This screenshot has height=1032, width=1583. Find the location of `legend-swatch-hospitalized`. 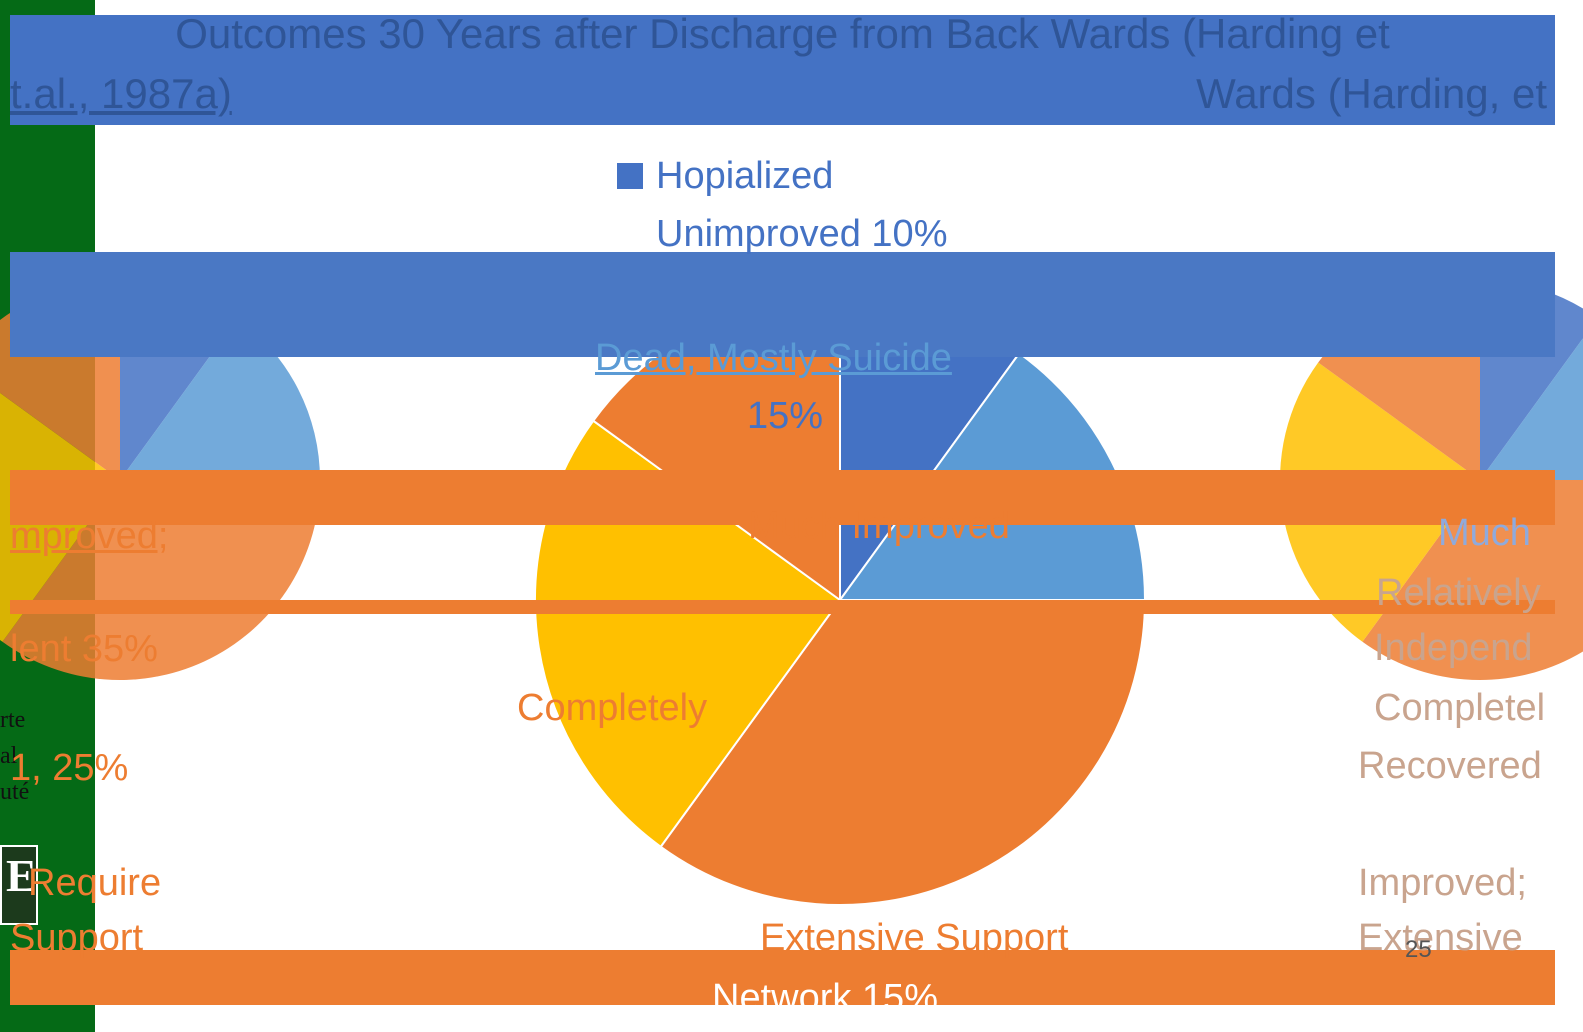

legend-swatch-hospitalized is located at coordinates (630, 176).